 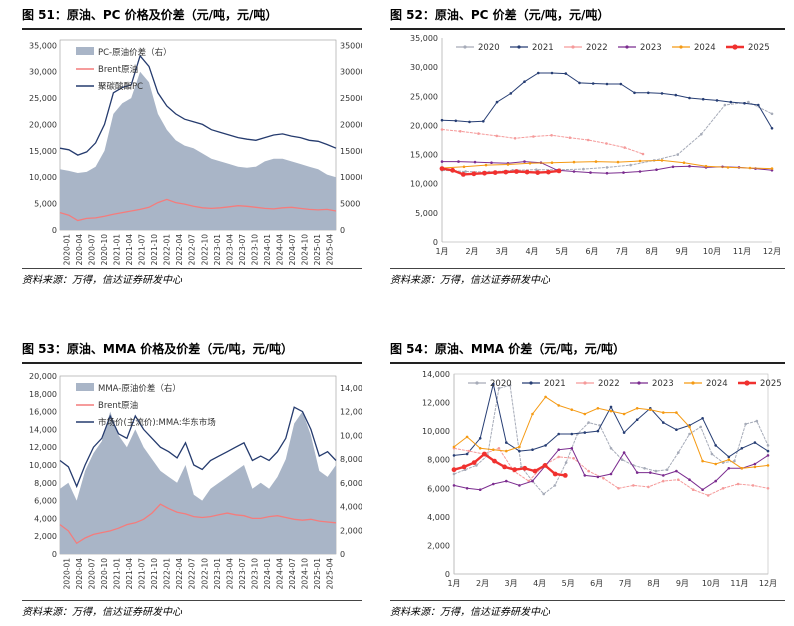 What do you see at coordinates (424, 155) in the screenshot?
I see `y-tick-label: 15,000` at bounding box center [424, 155].